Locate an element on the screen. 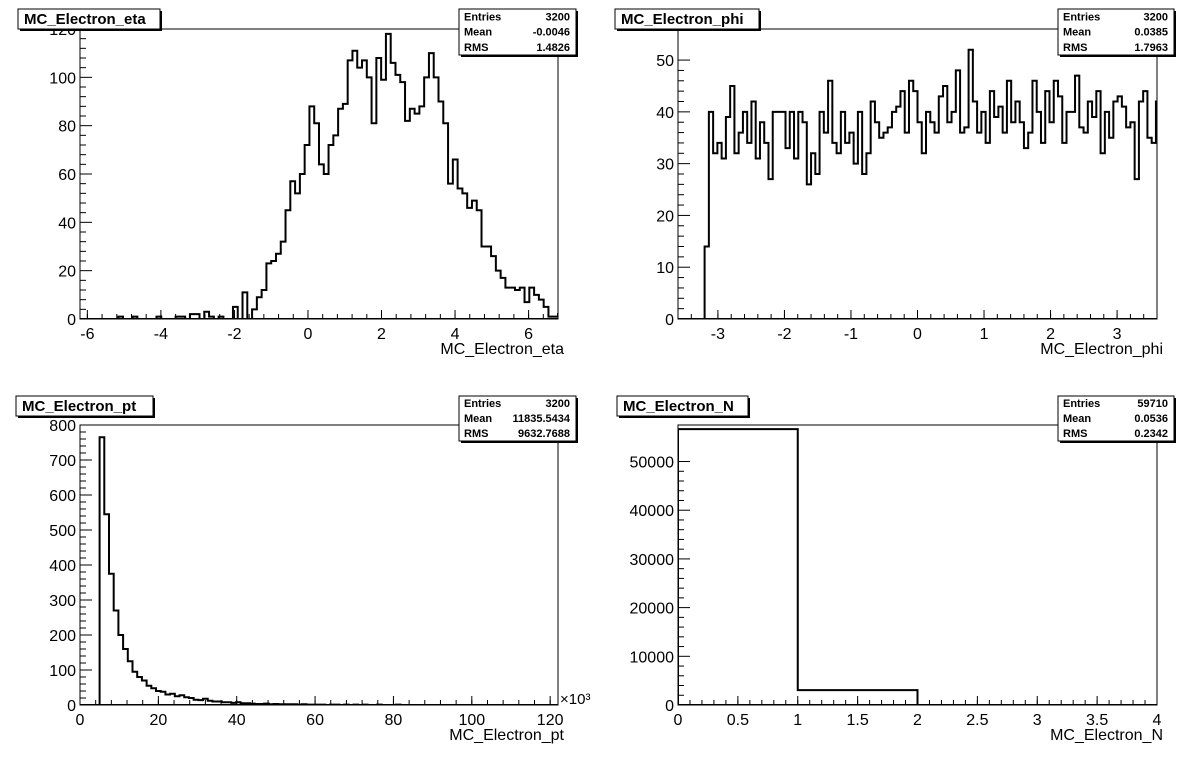 The image size is (1196, 772). x-axis-label: MC_Electron_pt is located at coordinates (506, 735).